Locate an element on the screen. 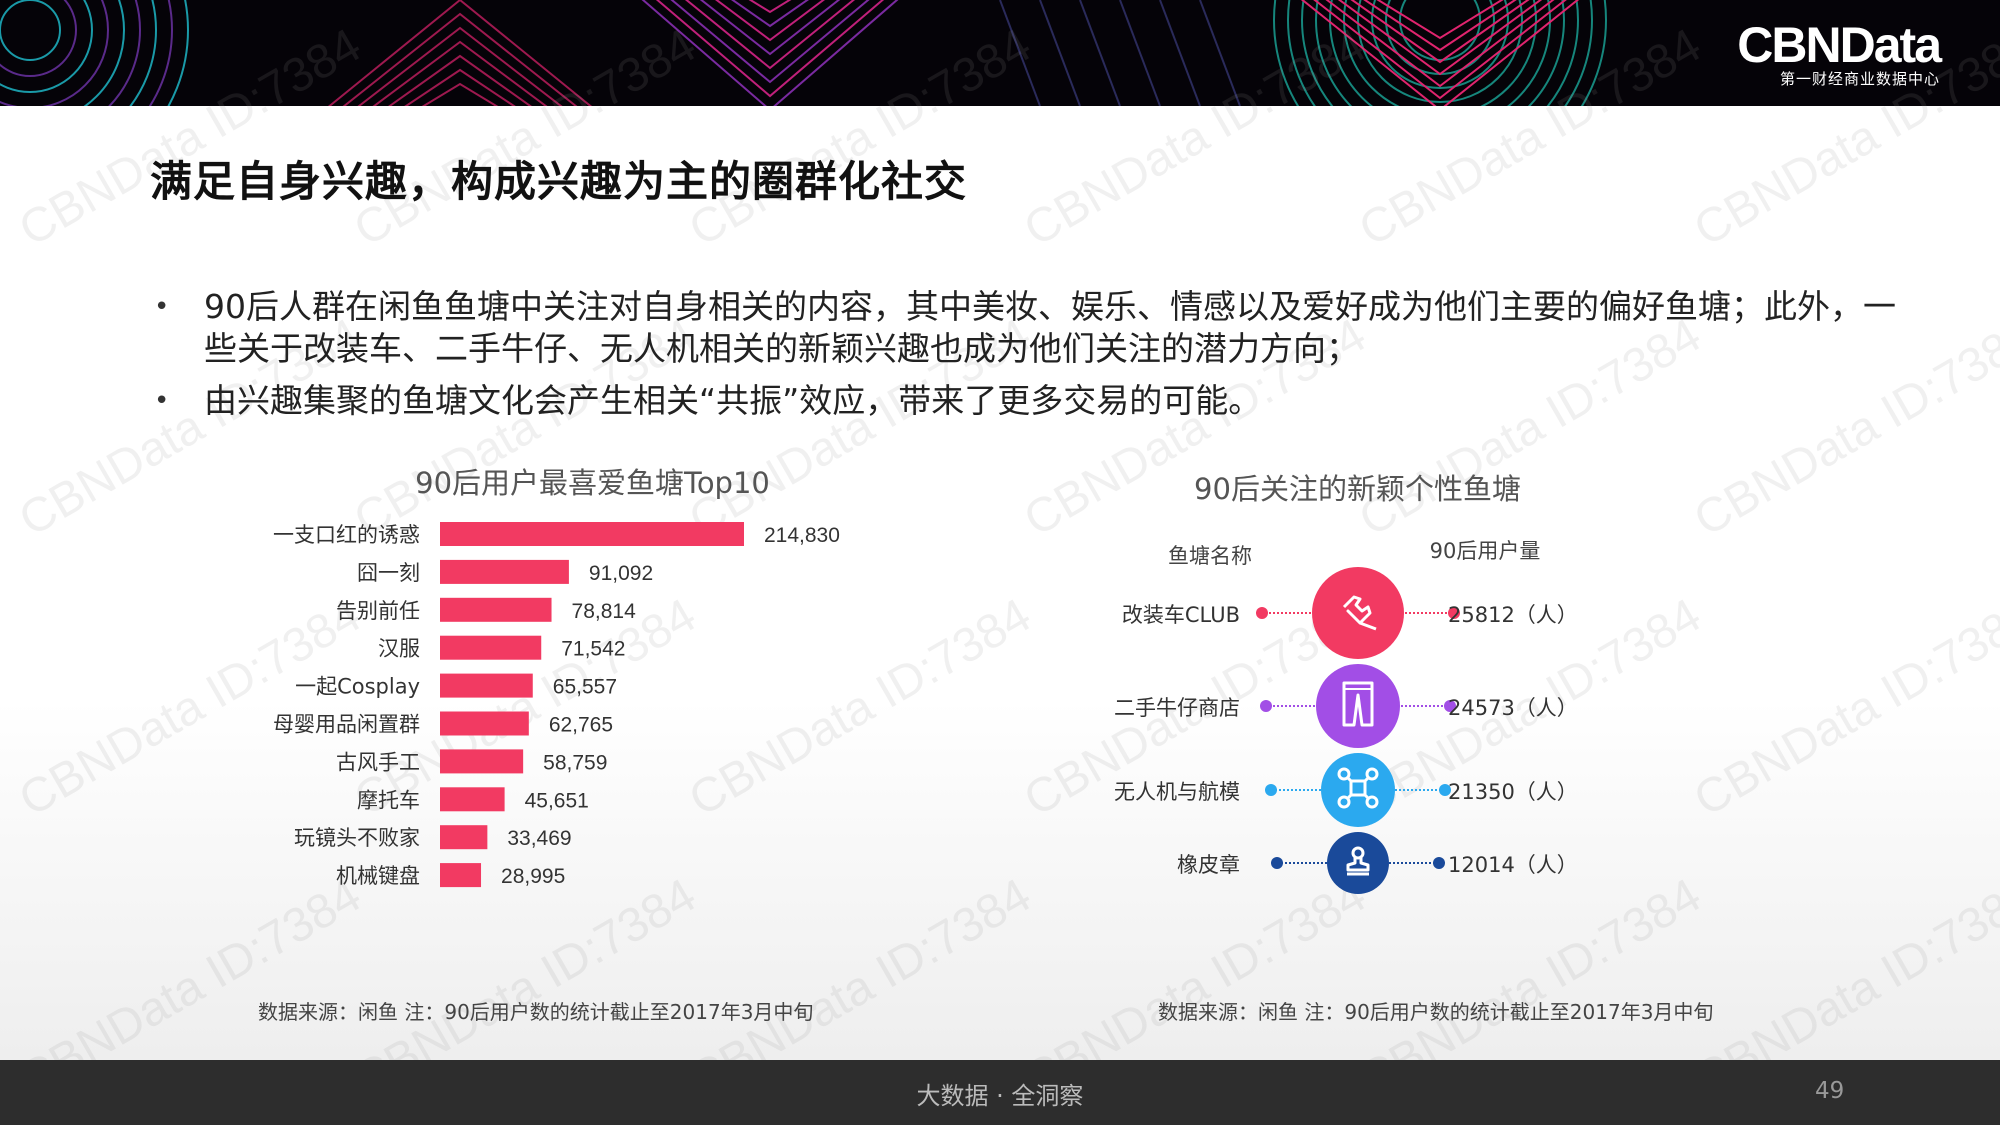 This screenshot has width=2000, height=1125. source-note-left: 数据来源：闲鱼 注：90后用户数的统计截止至2017年3月中旬 is located at coordinates (536, 1012).